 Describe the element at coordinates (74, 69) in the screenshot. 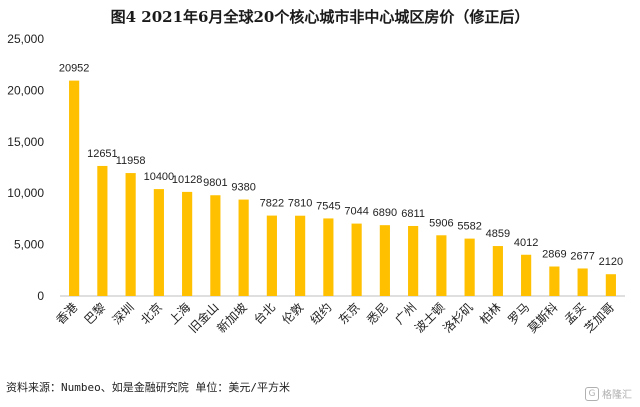

I see `data-label: 20952` at that location.